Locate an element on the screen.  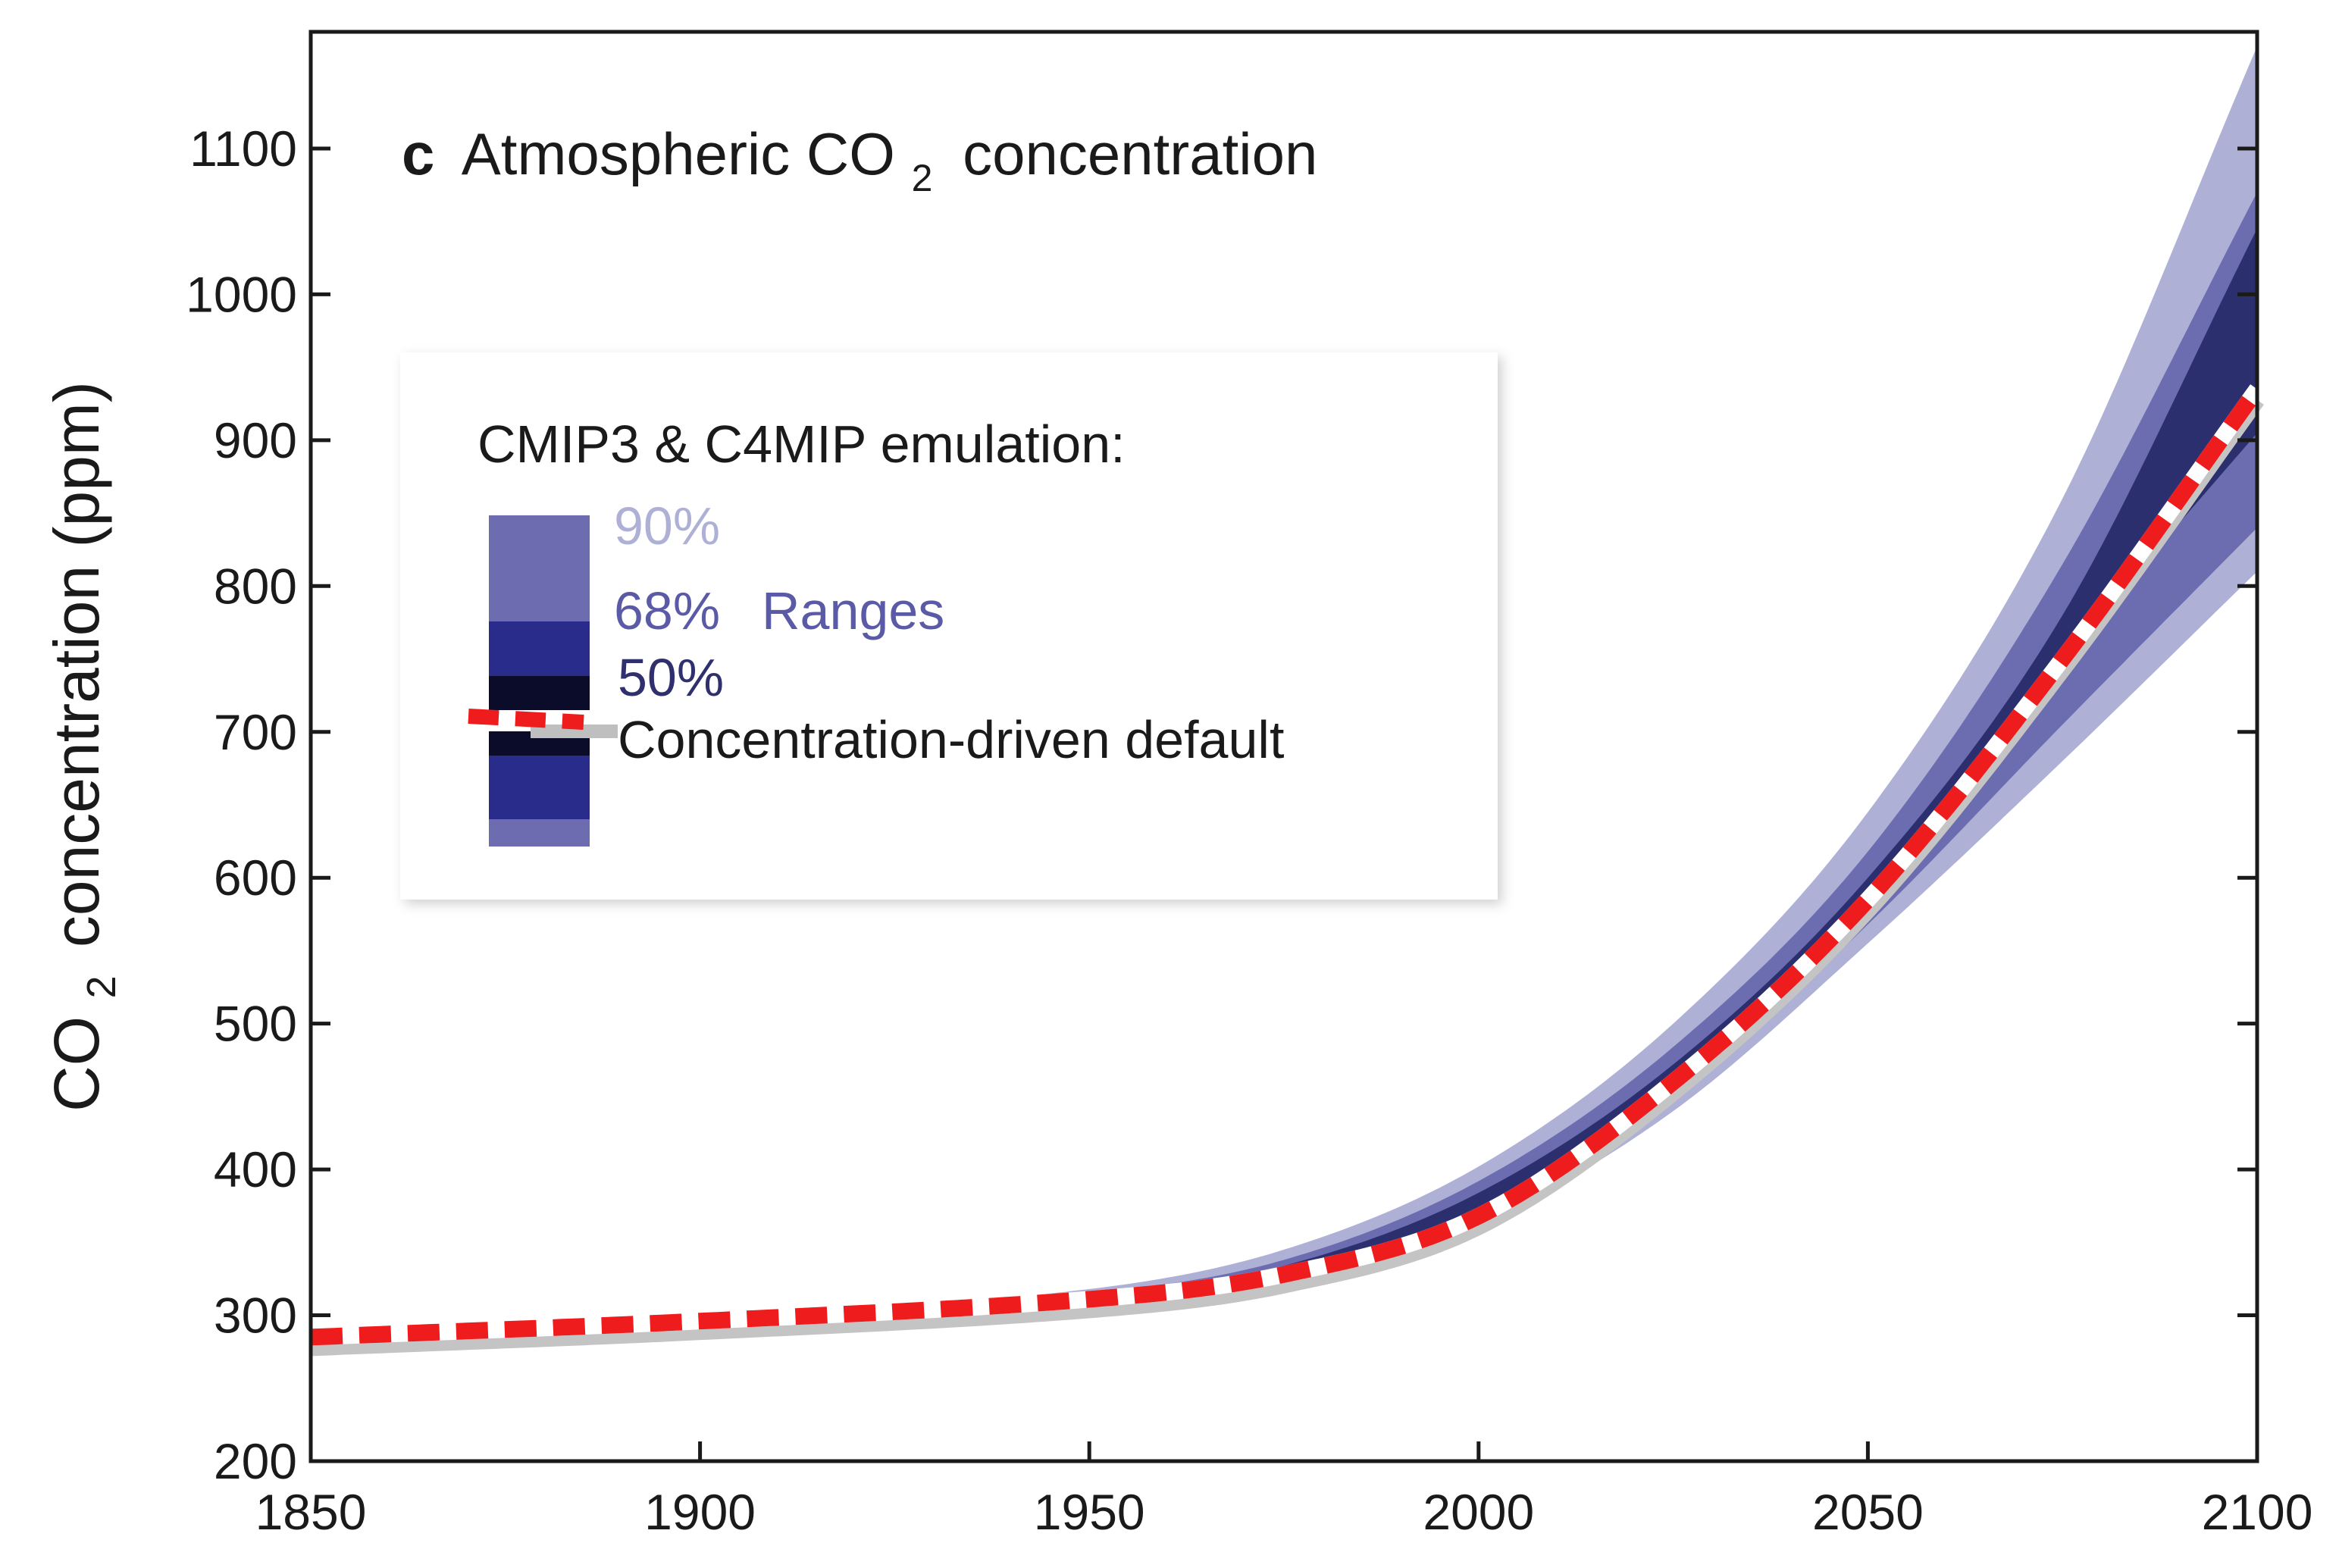
legend-title: CMIP3 & C4MIP emulation: is located at coordinates (802, 444).